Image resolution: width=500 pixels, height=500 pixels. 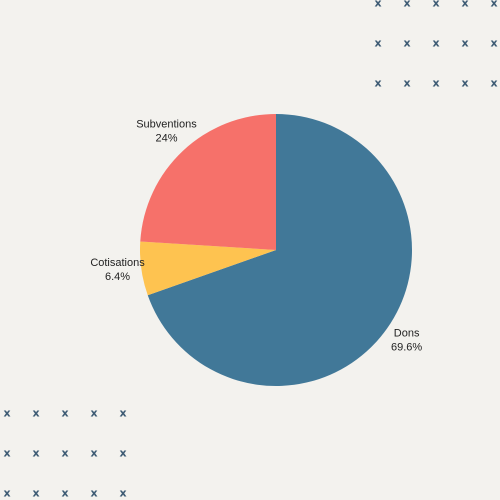 I want to click on pie-slice-subventions, so click(x=208, y=182).